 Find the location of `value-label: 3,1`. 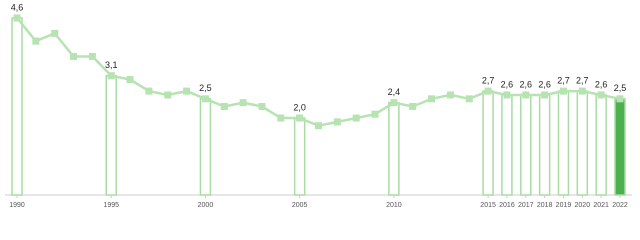

value-label: 3,1 is located at coordinates (111, 65).